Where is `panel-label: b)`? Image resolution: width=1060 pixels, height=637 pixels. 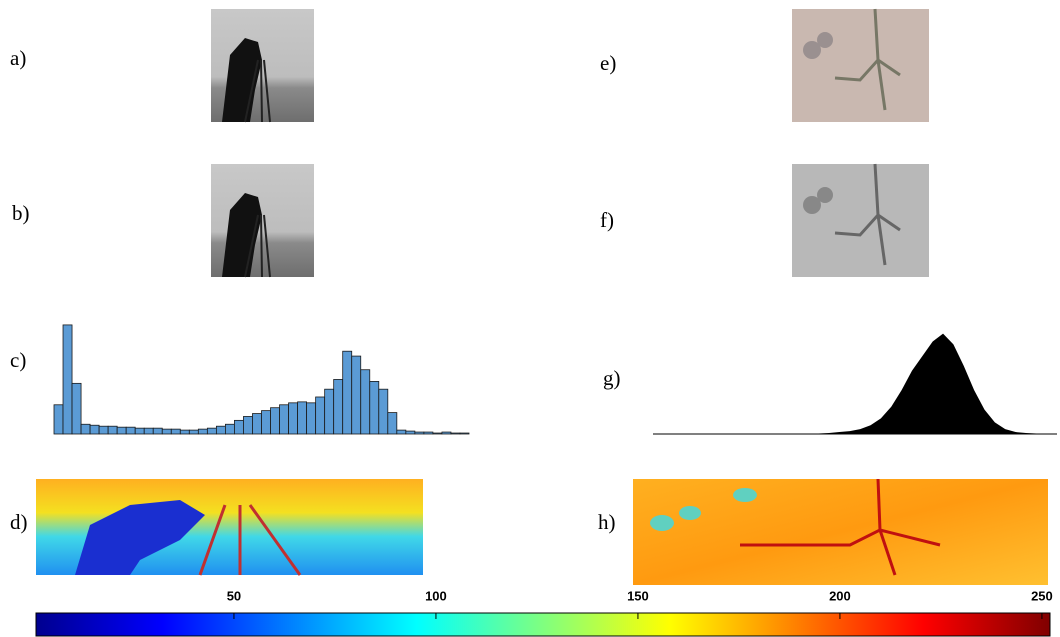 panel-label: b) is located at coordinates (21, 213).